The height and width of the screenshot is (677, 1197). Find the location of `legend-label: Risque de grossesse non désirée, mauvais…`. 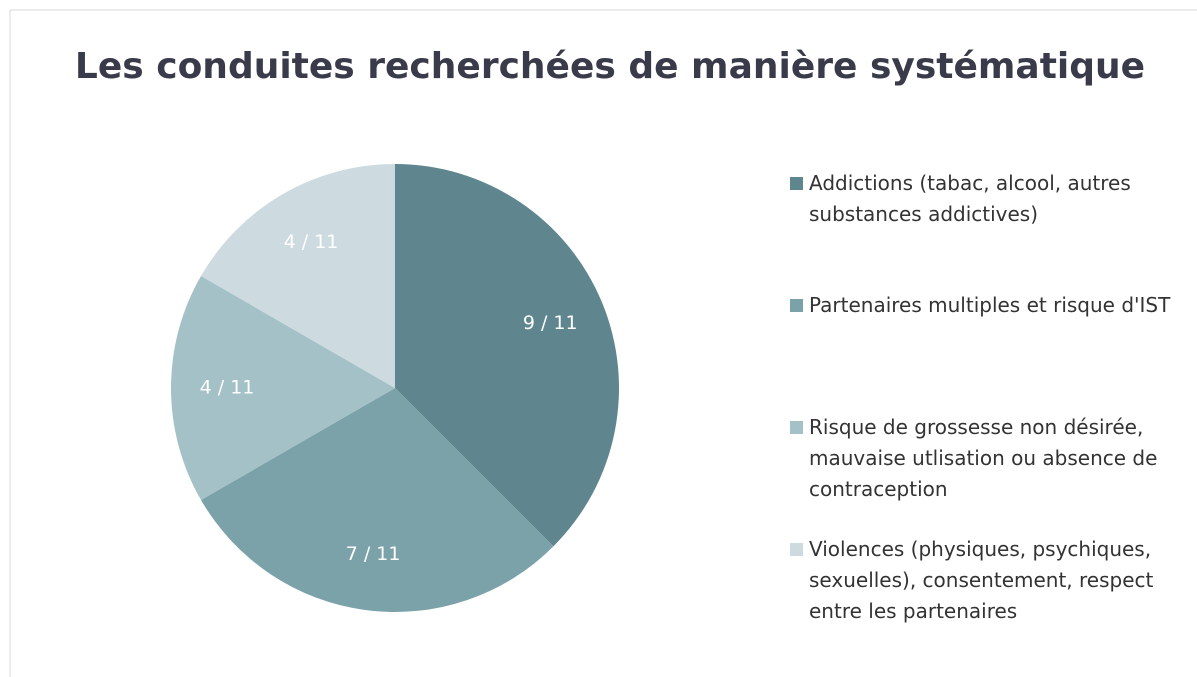

legend-label: Risque de grossesse non désirée, mauvais… is located at coordinates (983, 458).